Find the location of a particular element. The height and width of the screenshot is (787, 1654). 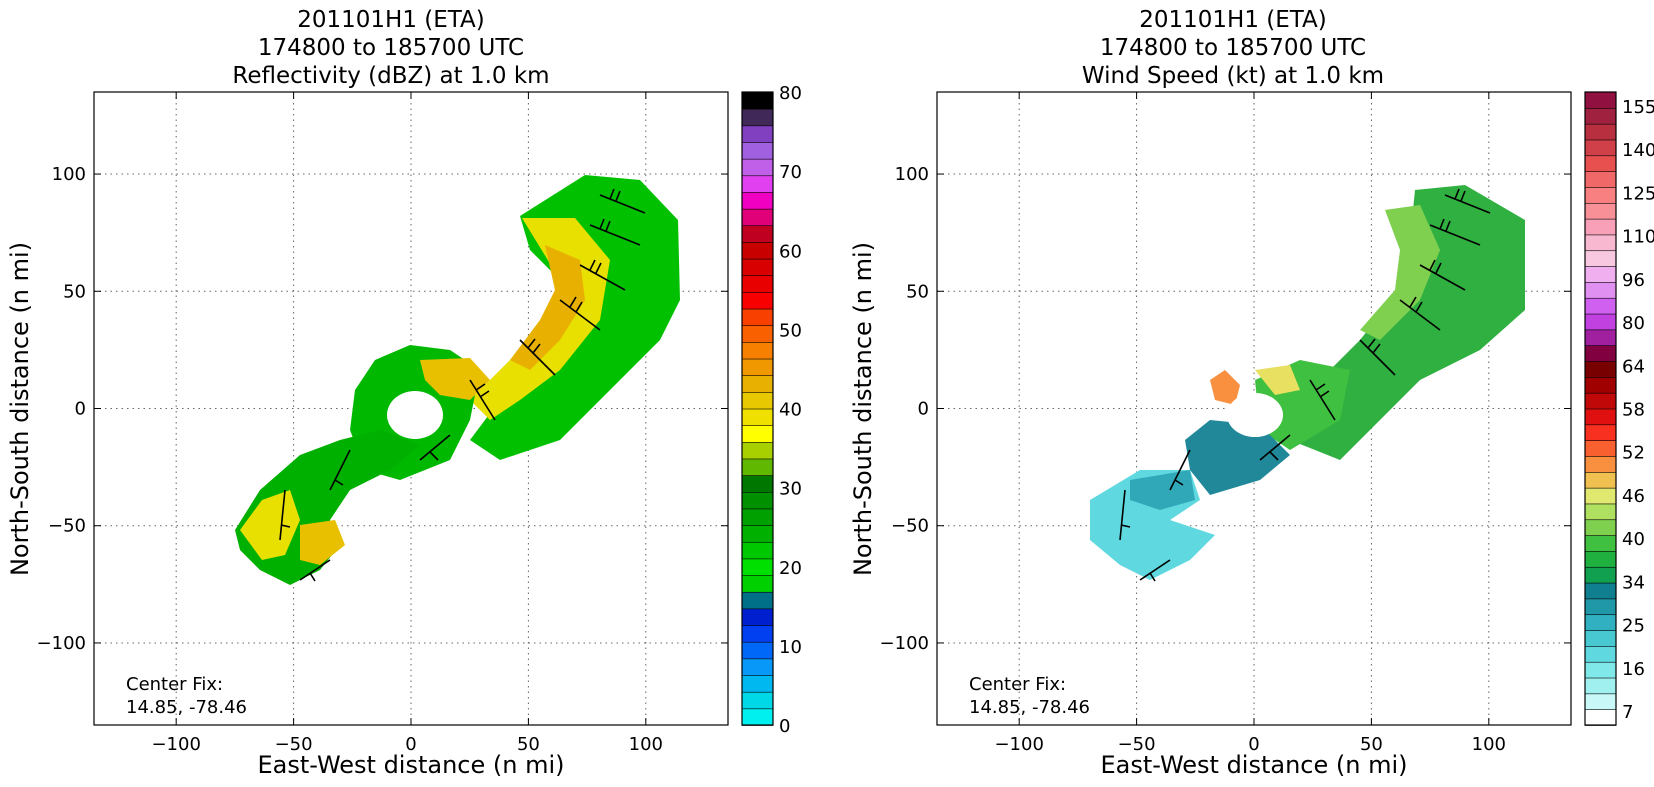

x-tick-label: −50 is located at coordinates (1137, 744).